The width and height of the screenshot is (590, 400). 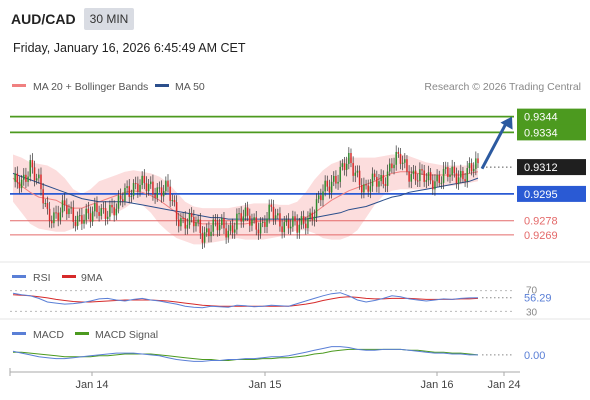 I want to click on copyright-label: Research © 2026 Trading Central, so click(x=502, y=87).